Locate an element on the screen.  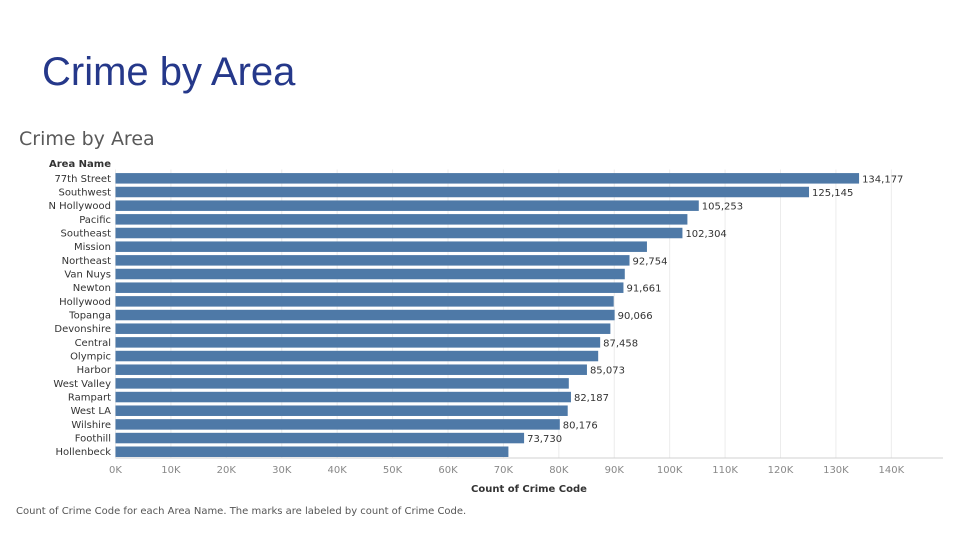
category-label: Northeast is located at coordinates (86, 261).